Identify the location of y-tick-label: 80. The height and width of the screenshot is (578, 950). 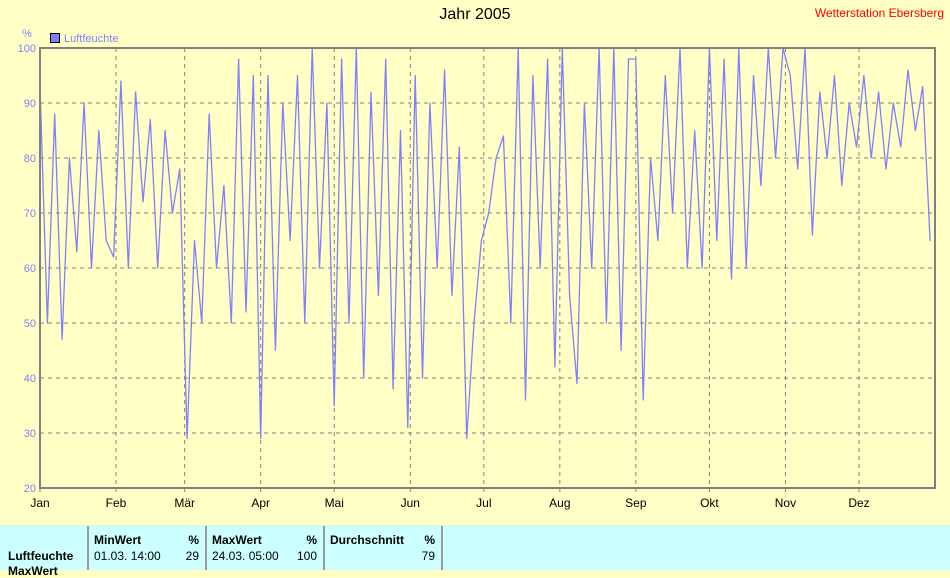
(30, 159).